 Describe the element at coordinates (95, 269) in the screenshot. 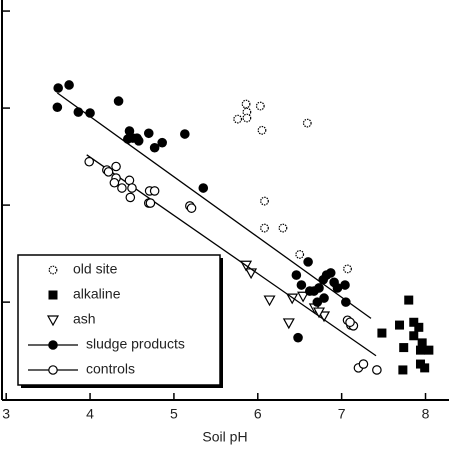

I see `legend-label: old site` at that location.